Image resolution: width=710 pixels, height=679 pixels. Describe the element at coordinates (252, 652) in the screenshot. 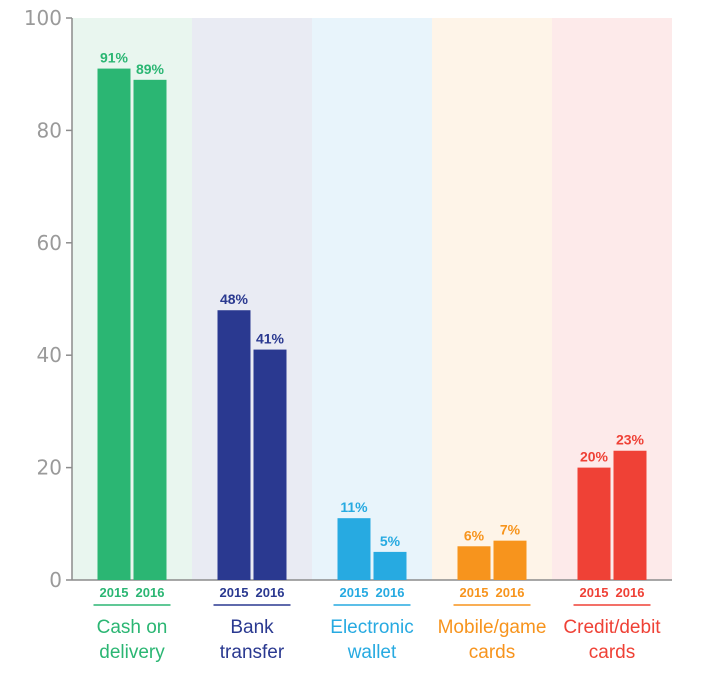

I see `category-label: transfer` at that location.